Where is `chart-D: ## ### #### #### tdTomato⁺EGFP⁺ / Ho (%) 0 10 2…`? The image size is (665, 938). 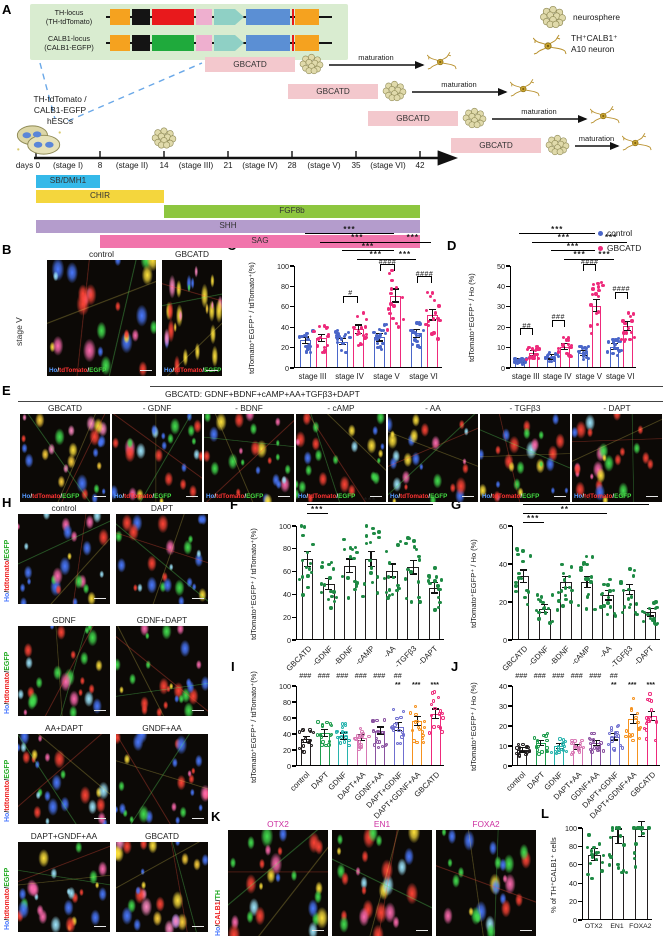
chart-D: ## ### #### #### tdTomato⁺EGFP⁺ / Ho (%) 0 10 2… is located at coordinates (565, 306).